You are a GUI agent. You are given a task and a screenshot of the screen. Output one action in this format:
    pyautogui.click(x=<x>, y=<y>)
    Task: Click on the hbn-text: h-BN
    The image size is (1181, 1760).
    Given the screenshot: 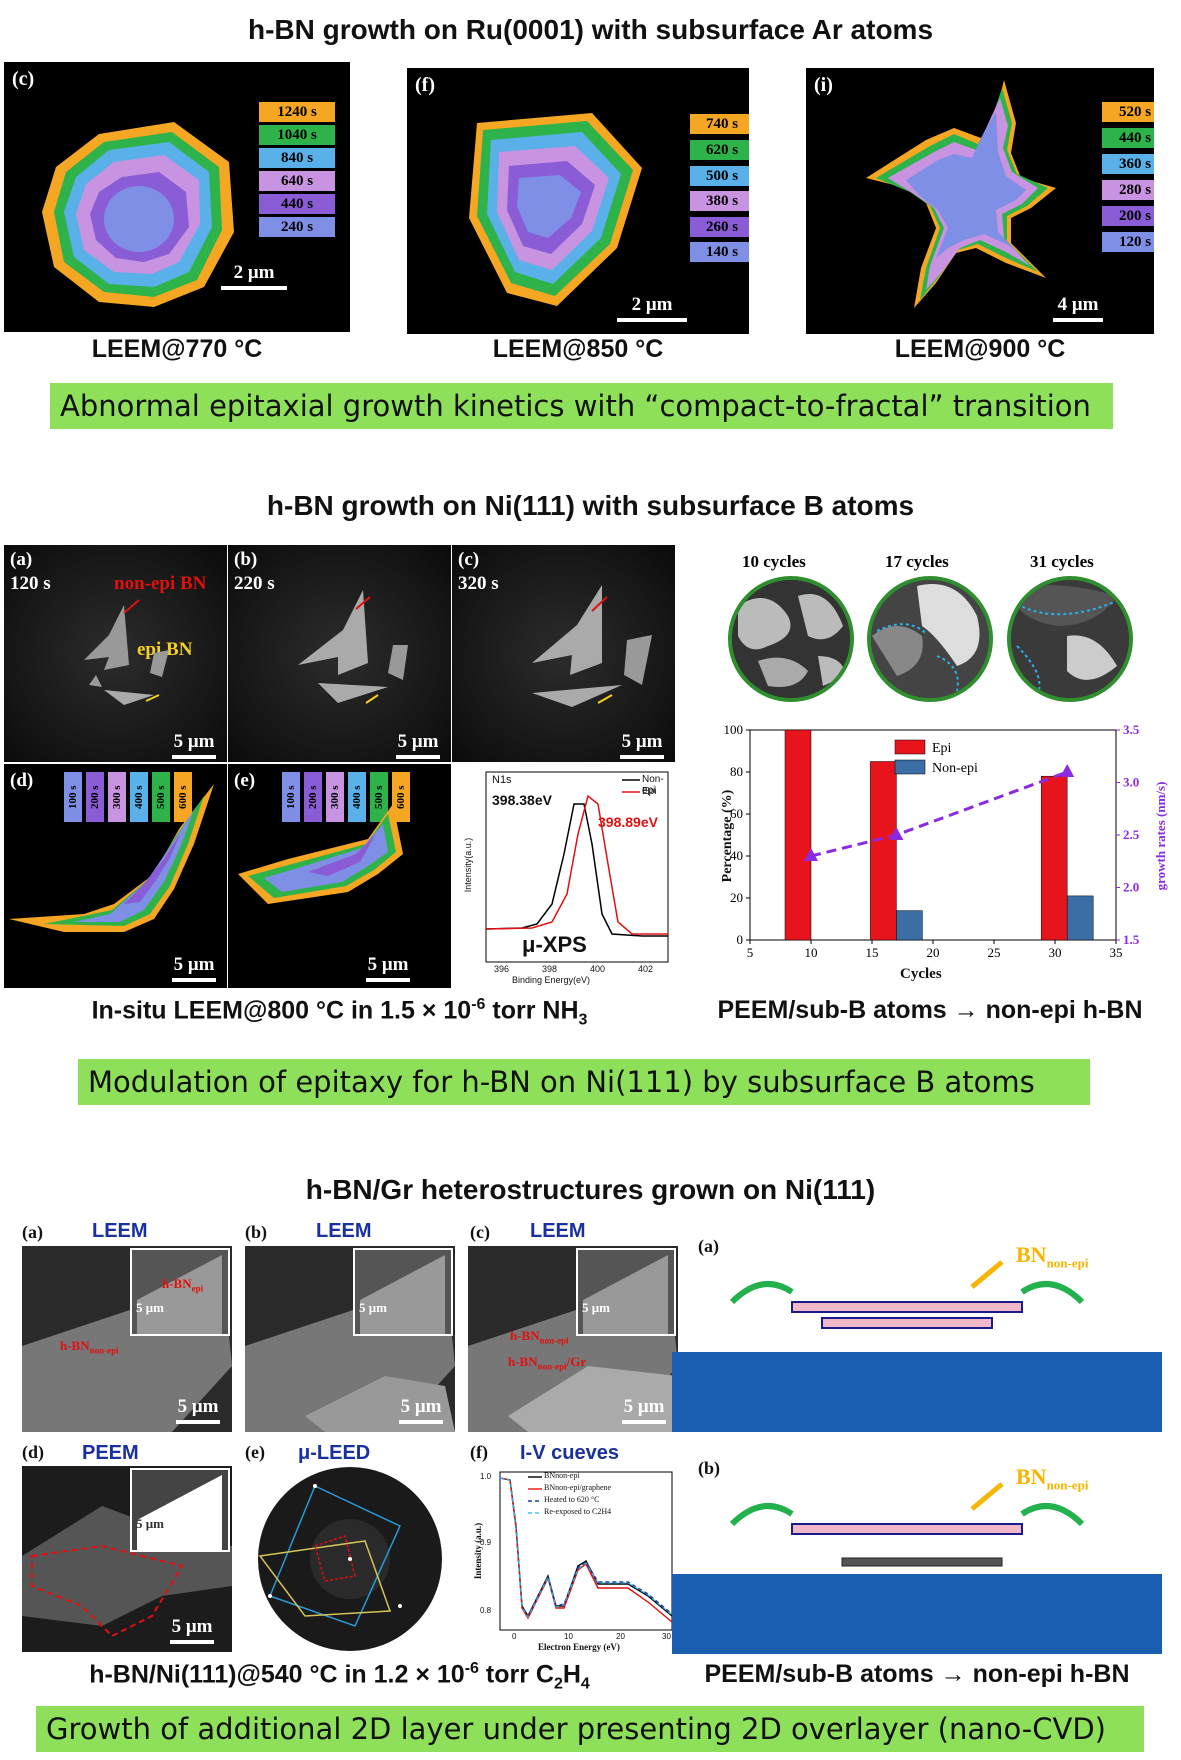 What is the action you would take?
    pyautogui.click(x=75, y=1345)
    